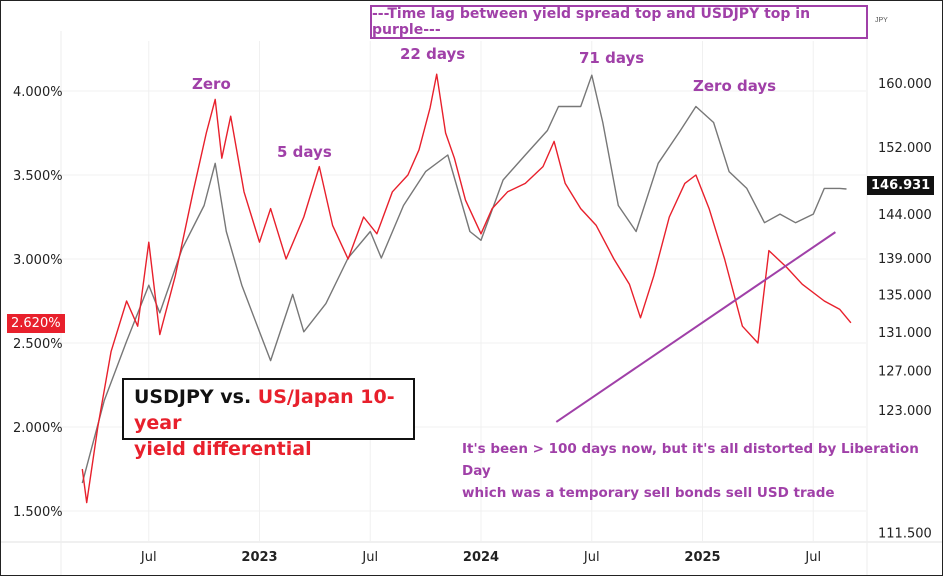  I want to click on left-tick-label: 4.000%, so click(38, 92).